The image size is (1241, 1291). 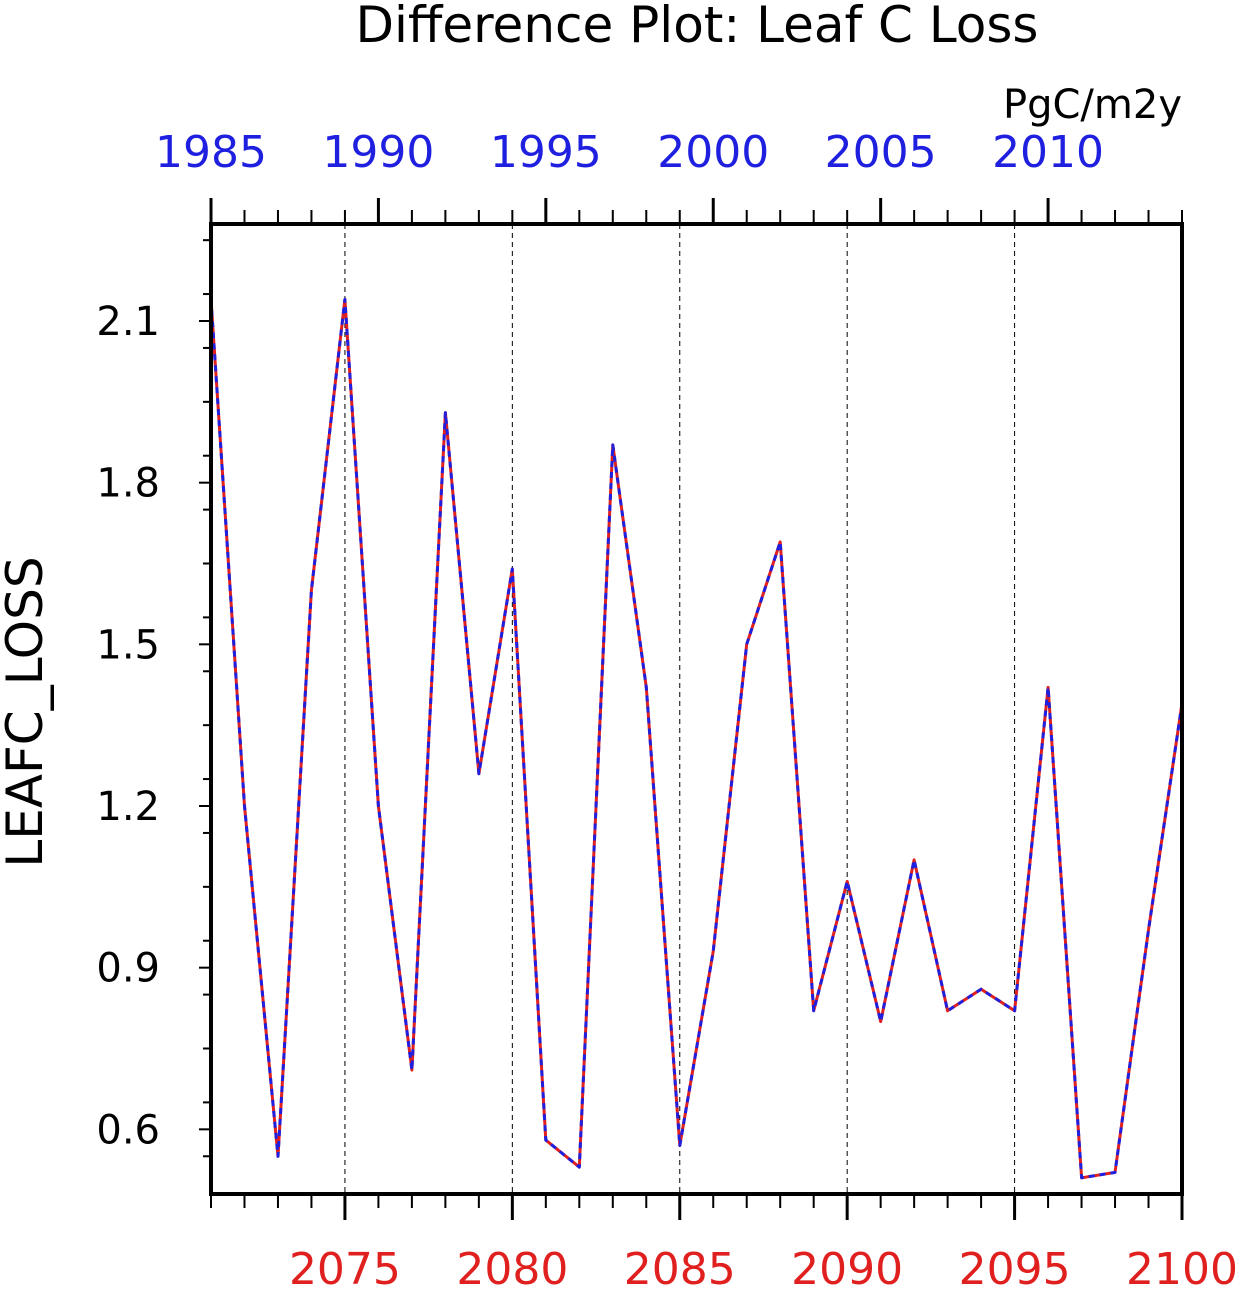 I want to click on units-label: PgC/m2y, so click(x=1092, y=105).